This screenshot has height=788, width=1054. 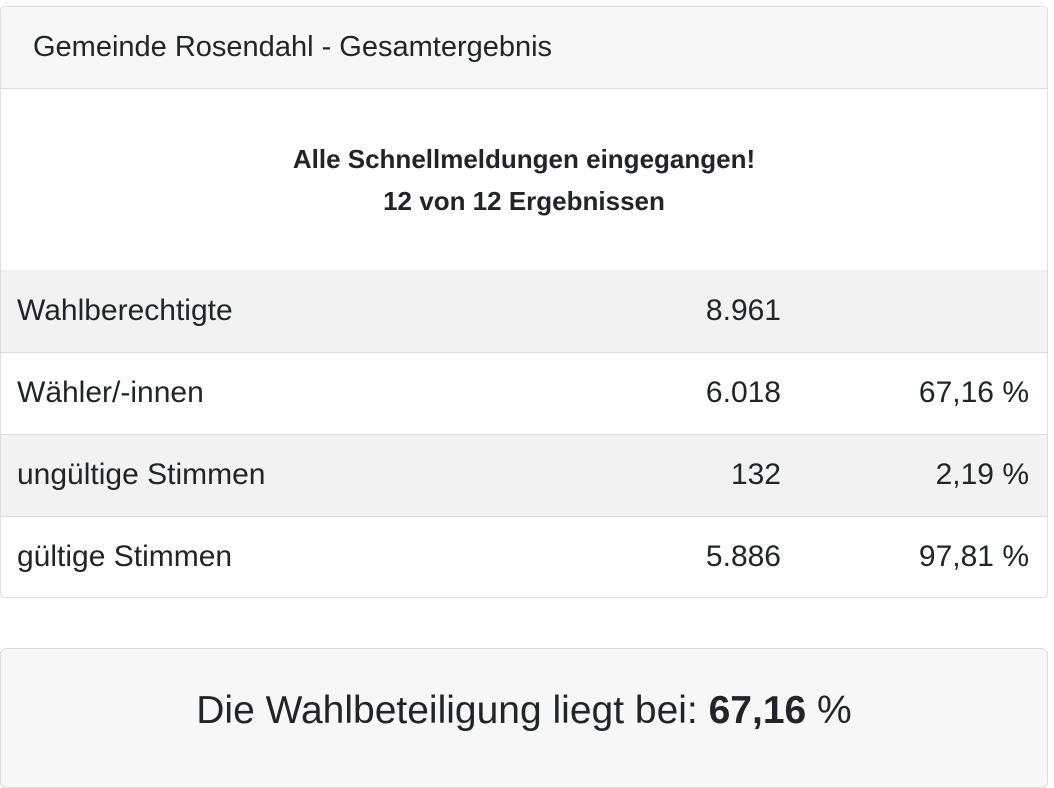 What do you see at coordinates (743, 310) in the screenshot?
I see `row-count: 8.961` at bounding box center [743, 310].